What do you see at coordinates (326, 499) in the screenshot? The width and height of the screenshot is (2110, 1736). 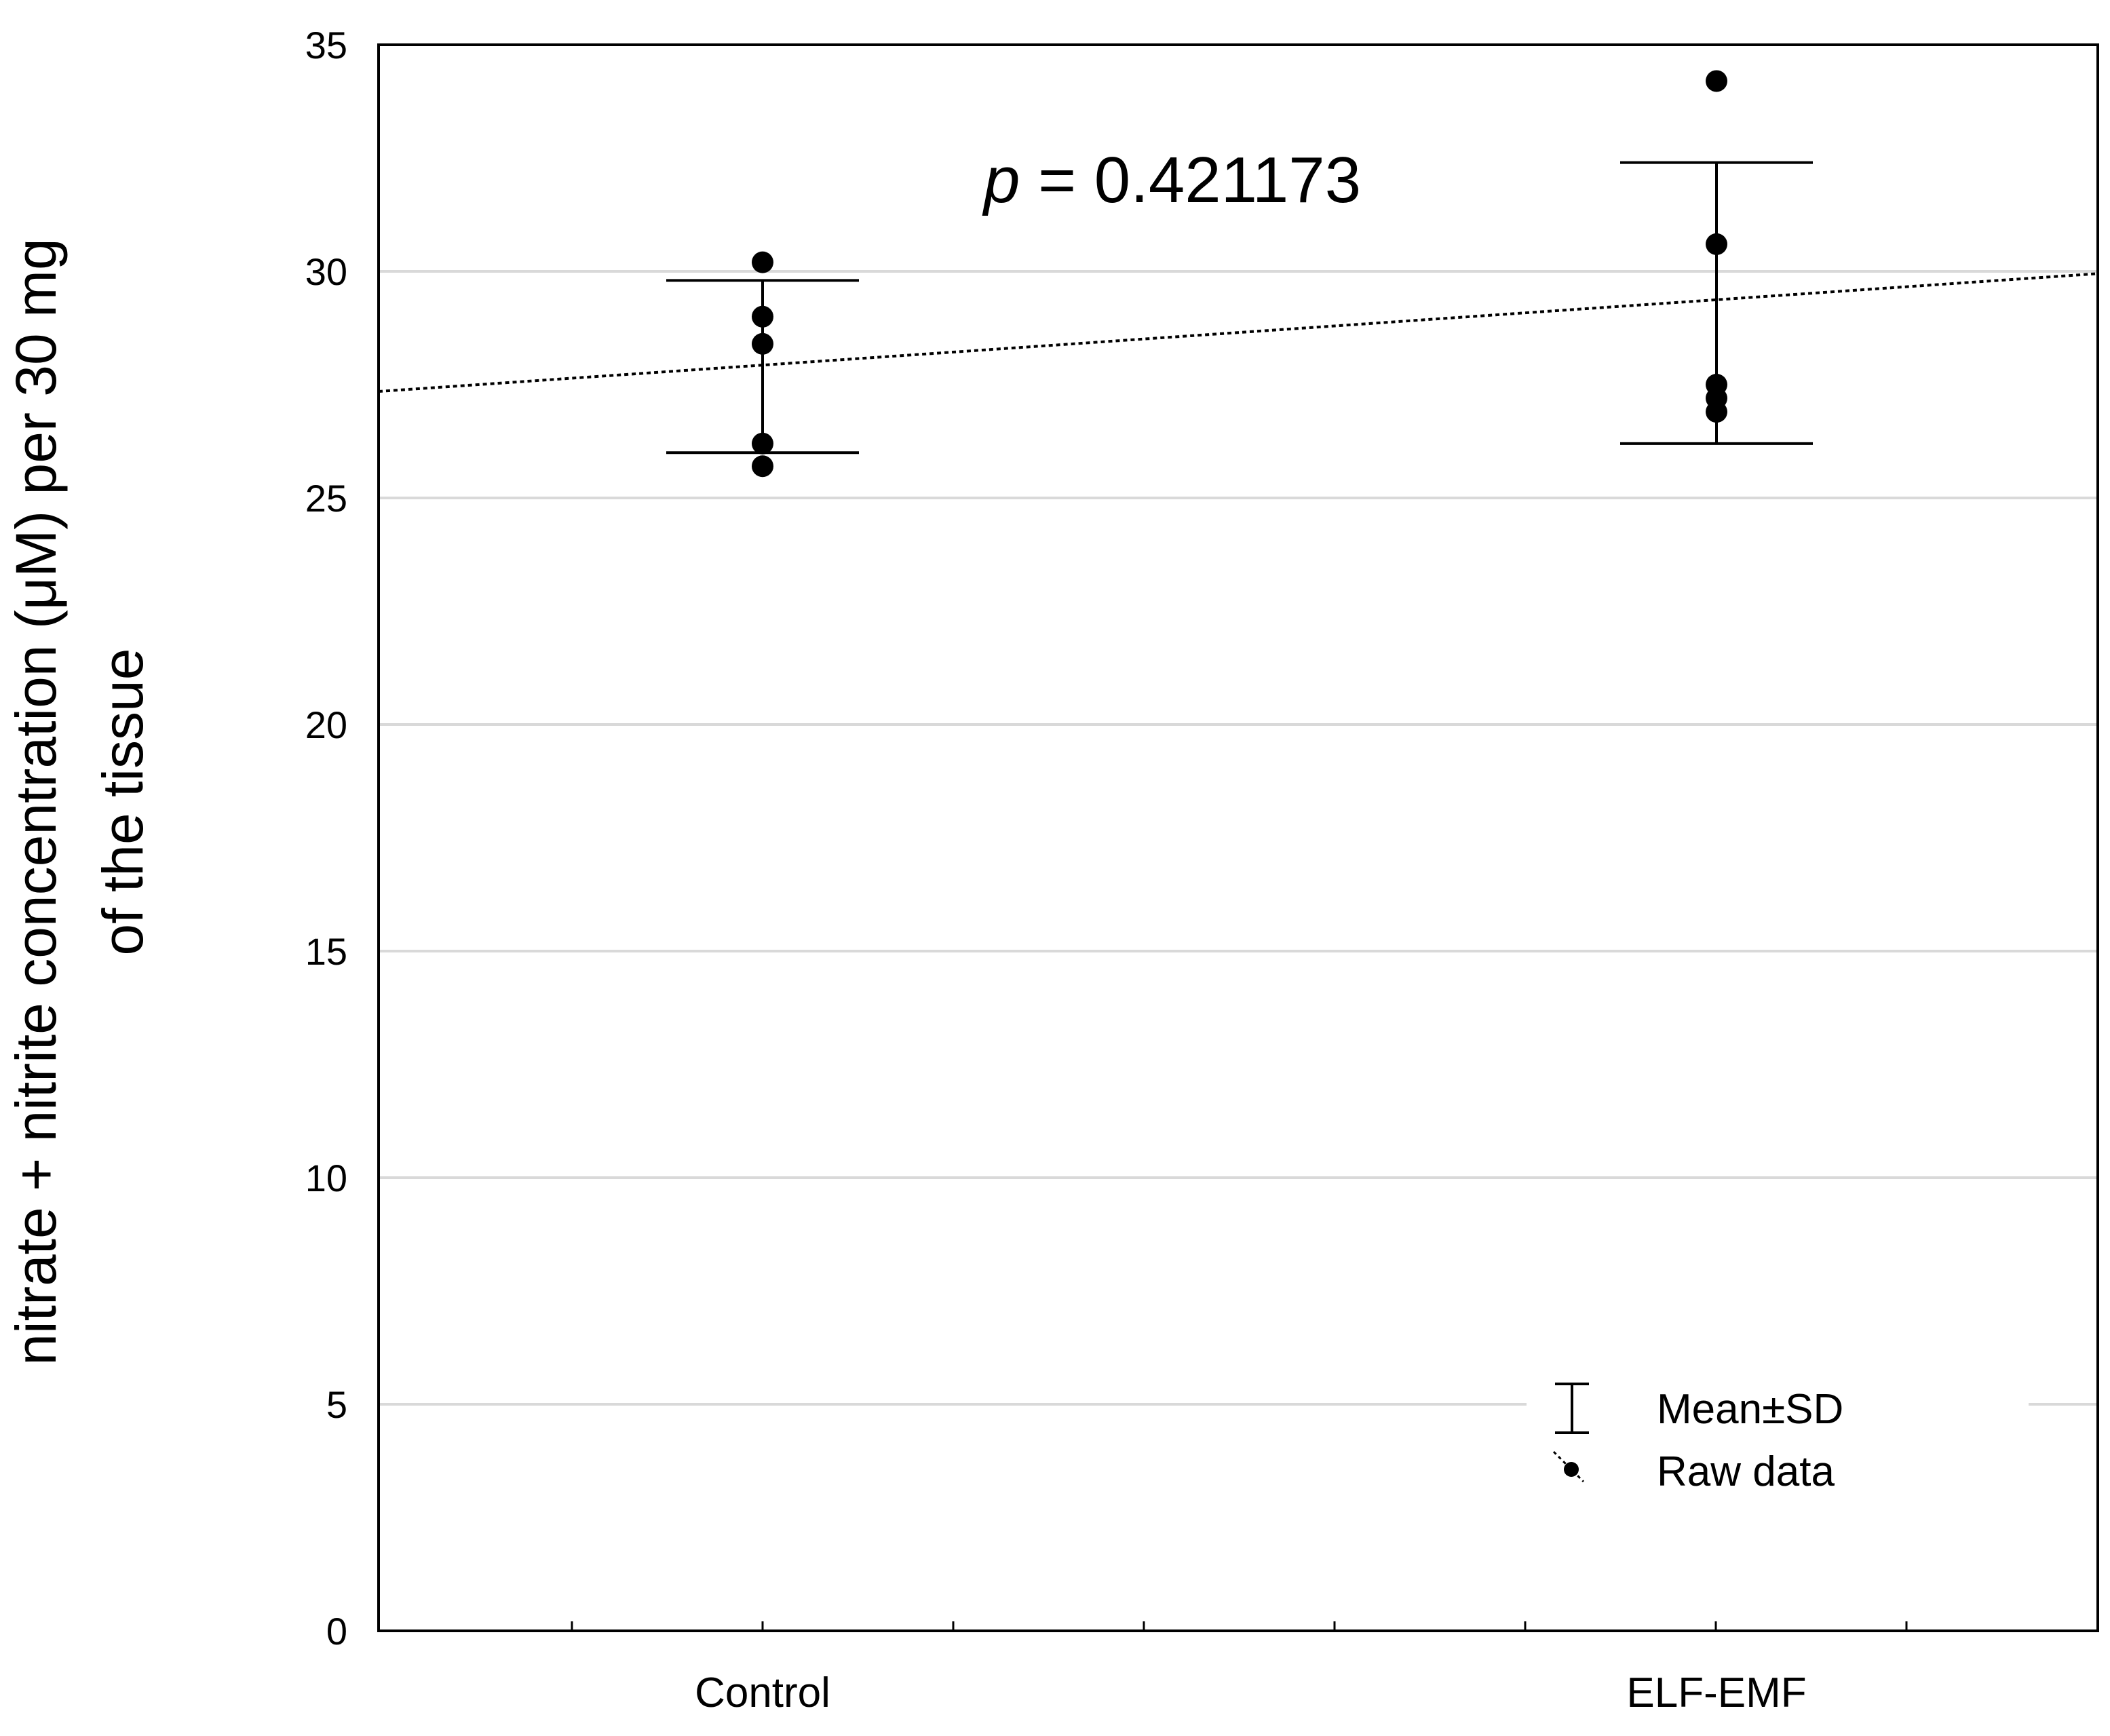 I see `y-tick-label-25: 25` at bounding box center [326, 499].